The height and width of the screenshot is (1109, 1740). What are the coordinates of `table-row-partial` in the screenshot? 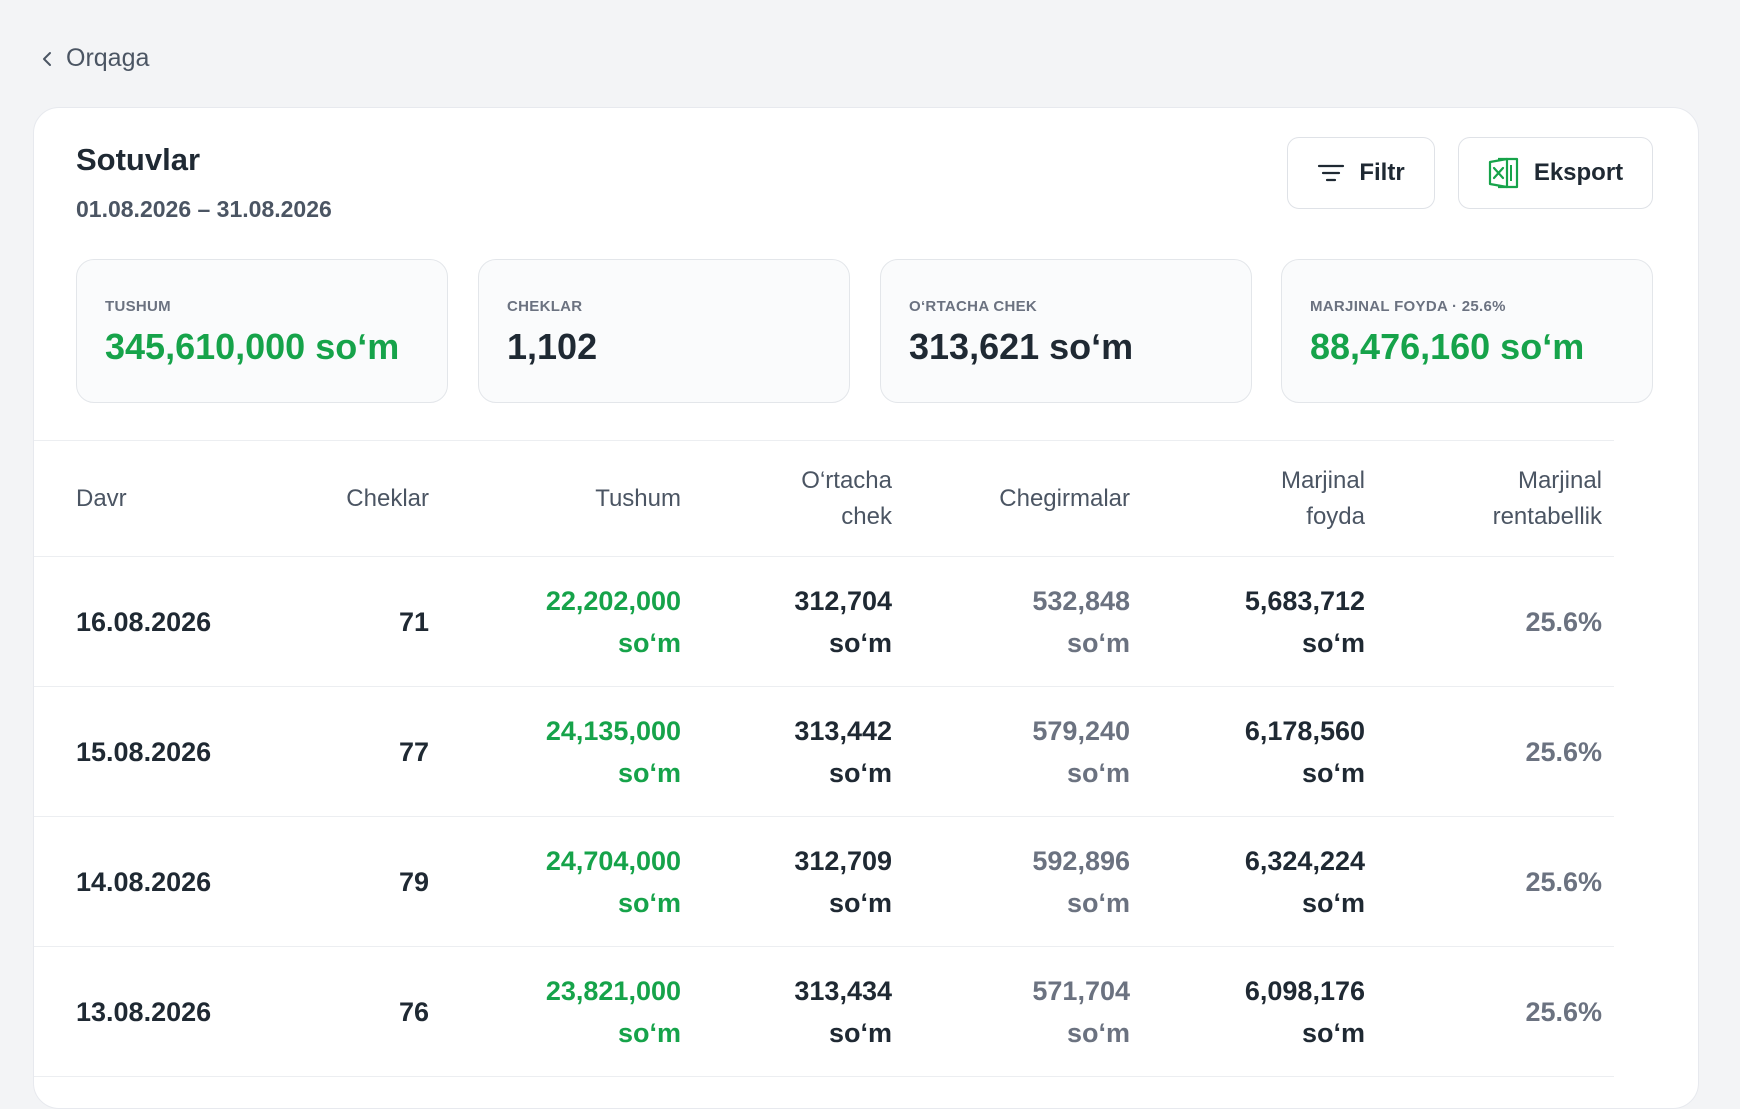 It's located at (824, 1092).